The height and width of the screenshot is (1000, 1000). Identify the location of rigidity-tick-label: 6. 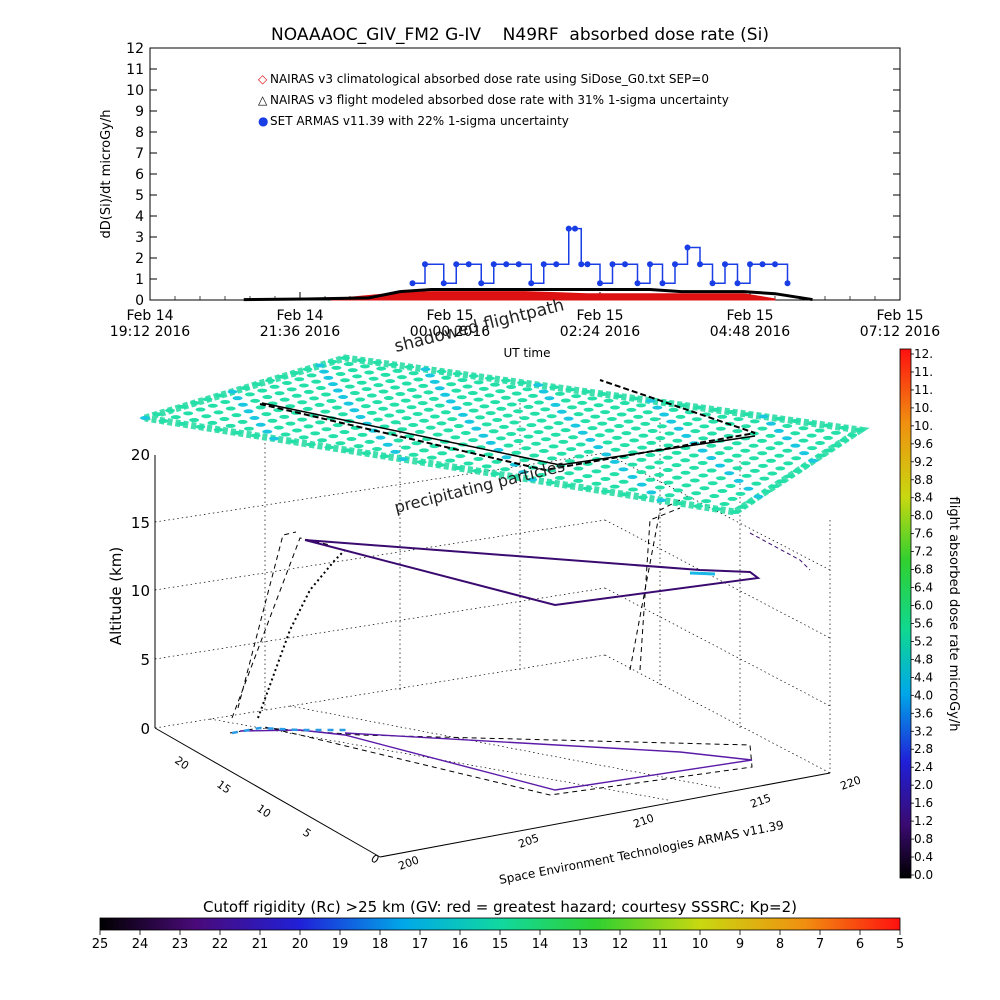
(860, 944).